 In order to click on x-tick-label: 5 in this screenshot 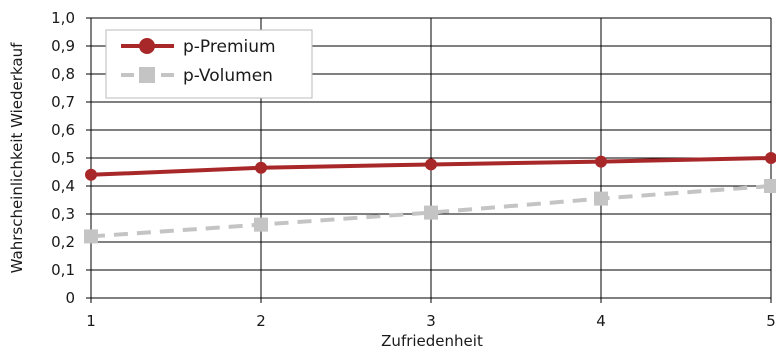, I will do `click(771, 321)`.